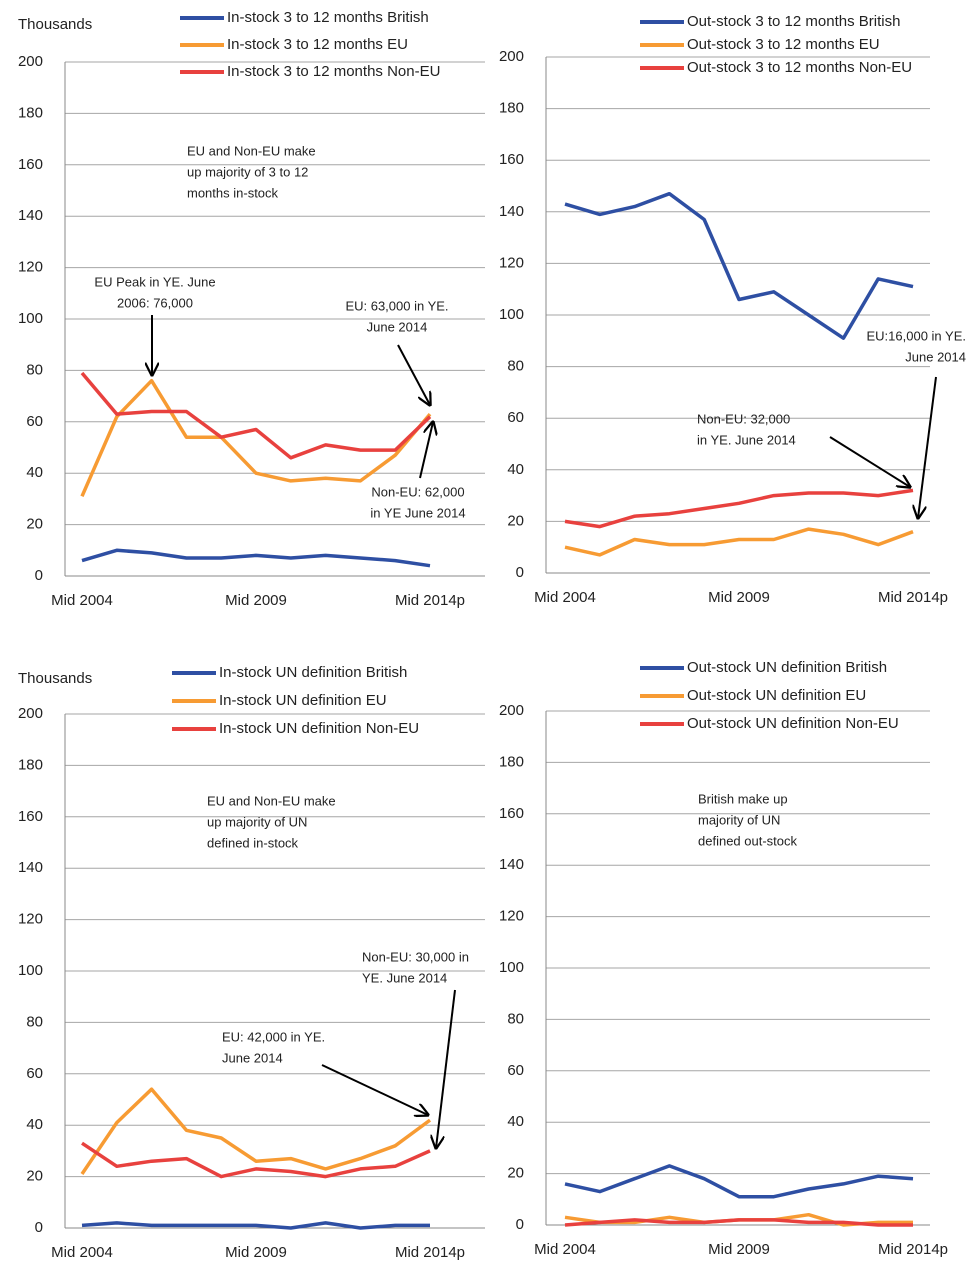  What do you see at coordinates (776, 695) in the screenshot?
I see `legend-label: Out-stock UN definition EU` at bounding box center [776, 695].